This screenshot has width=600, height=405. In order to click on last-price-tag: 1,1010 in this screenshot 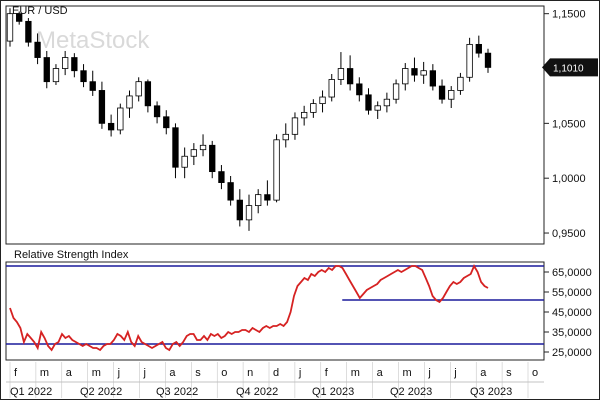, I will do `click(570, 67)`.